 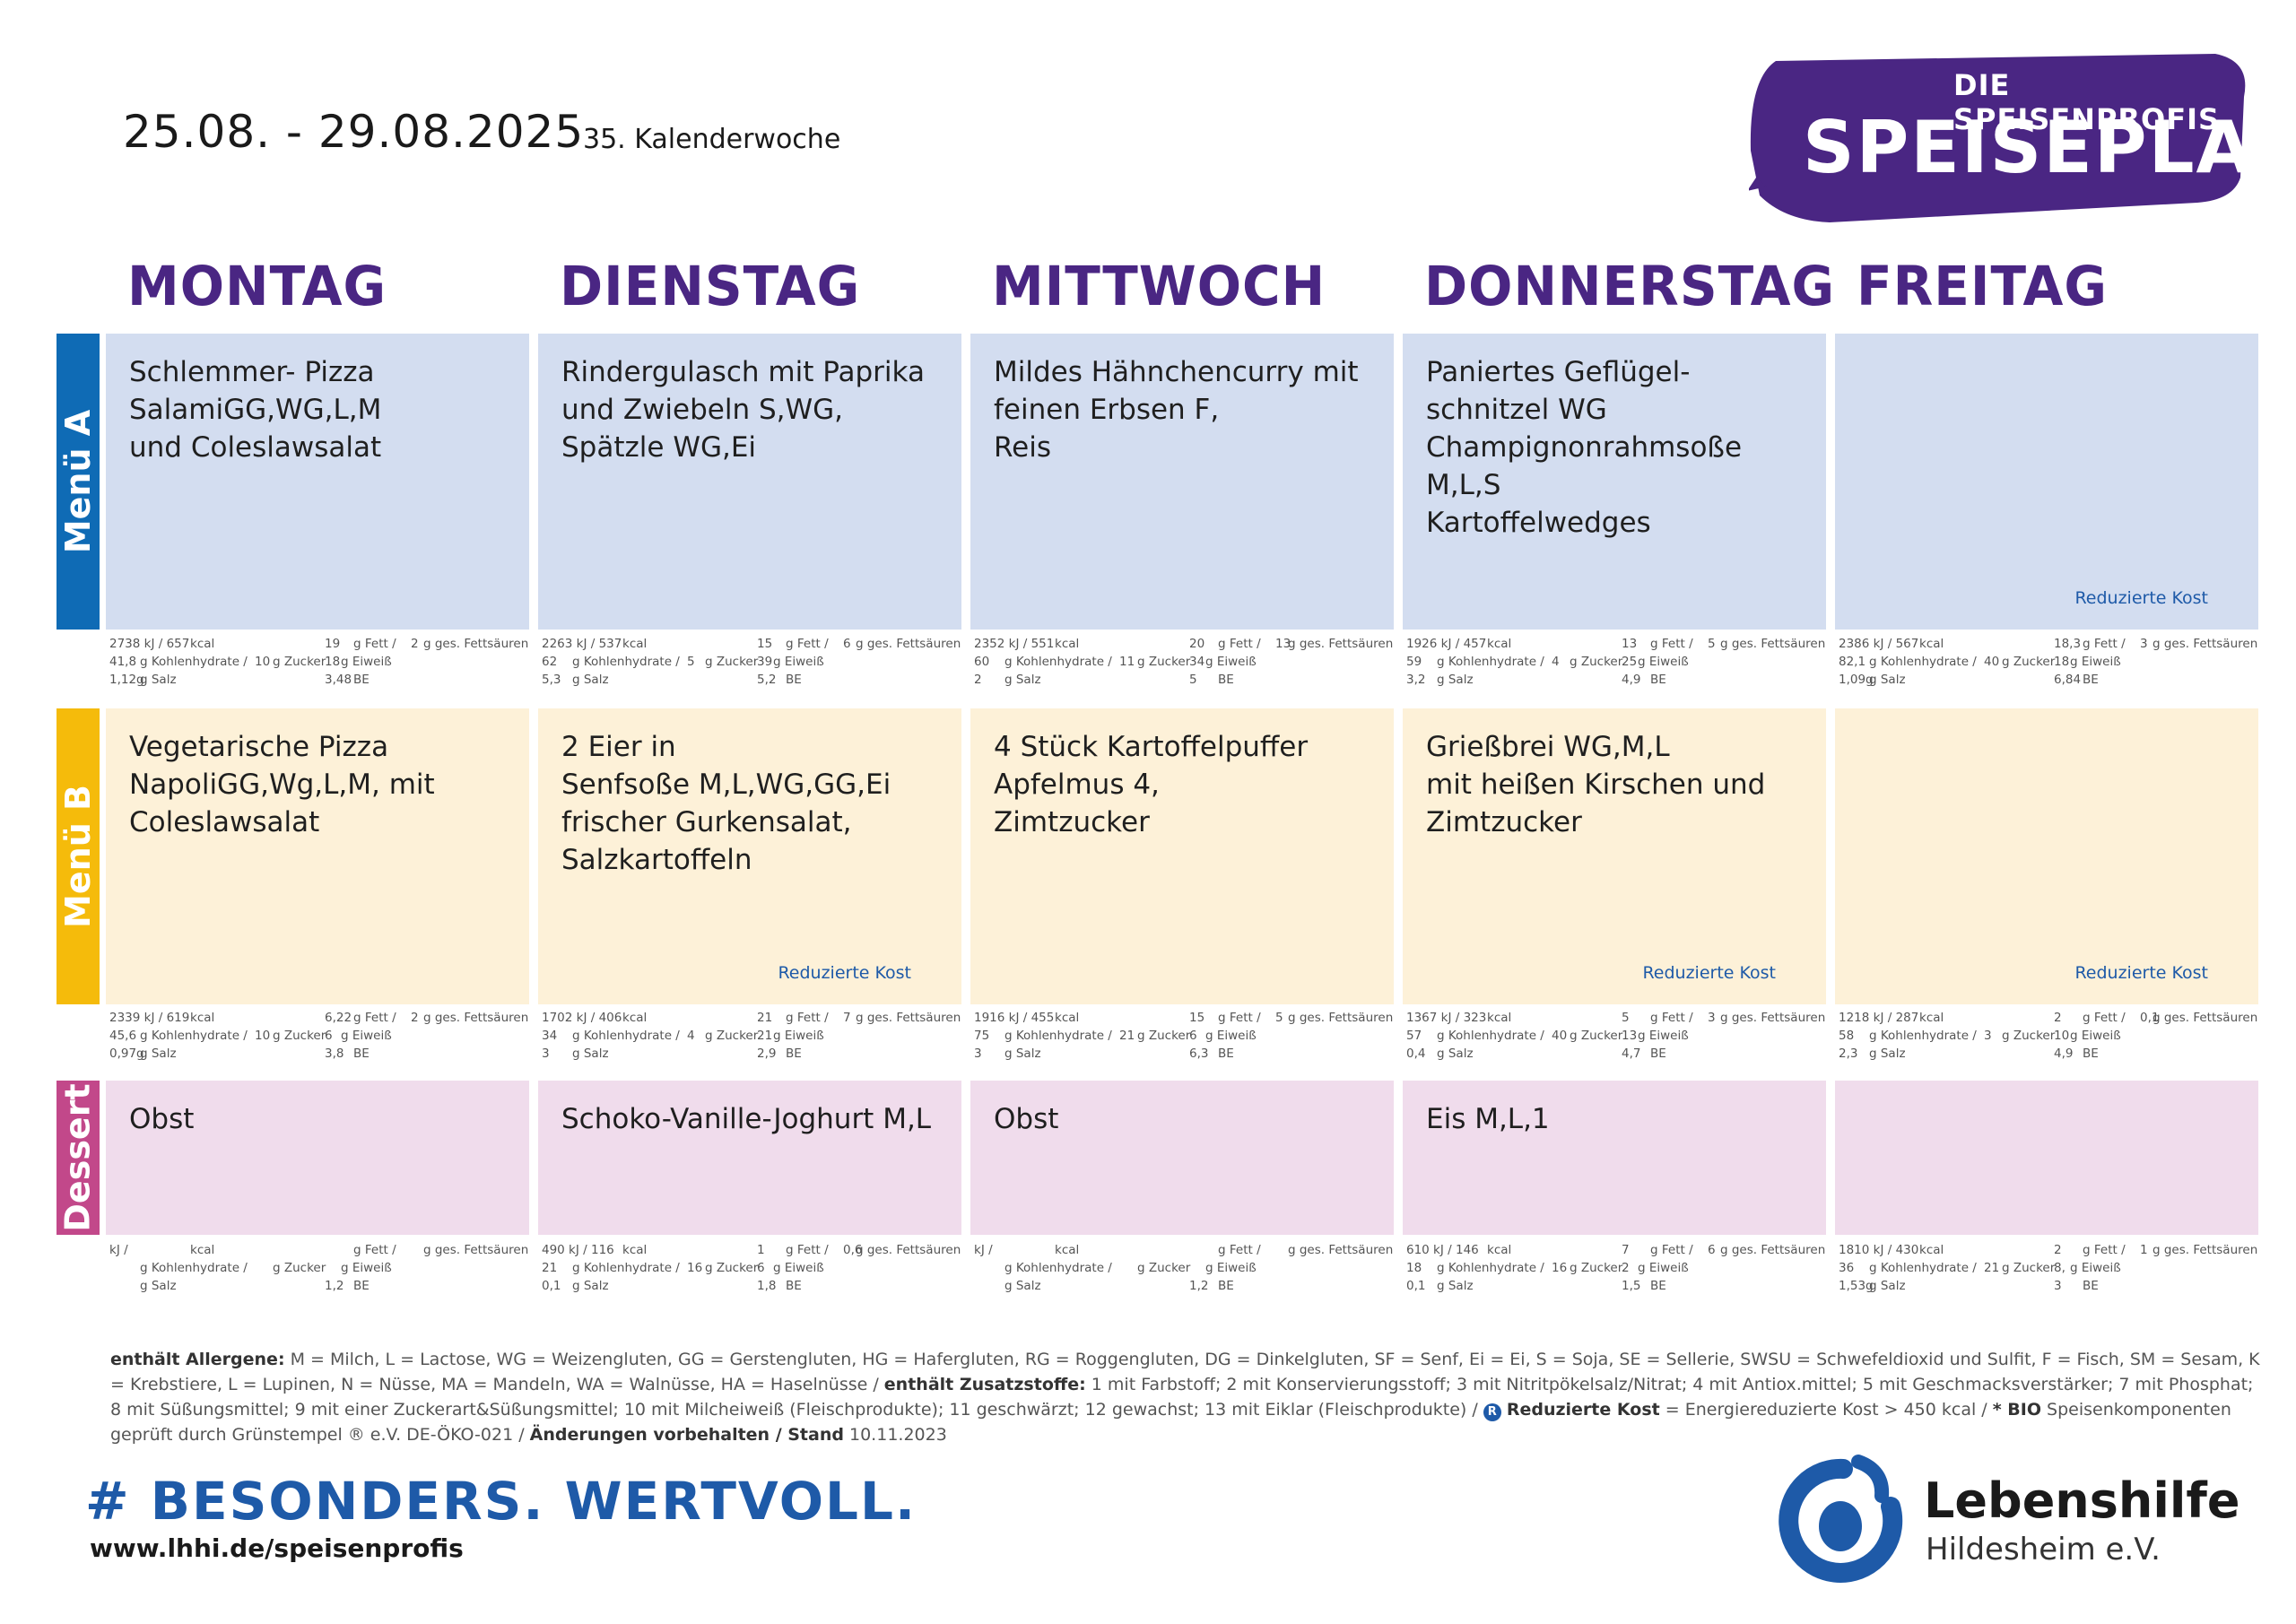 What do you see at coordinates (2058, 1250) in the screenshot?
I see `nut-fett: 2` at bounding box center [2058, 1250].